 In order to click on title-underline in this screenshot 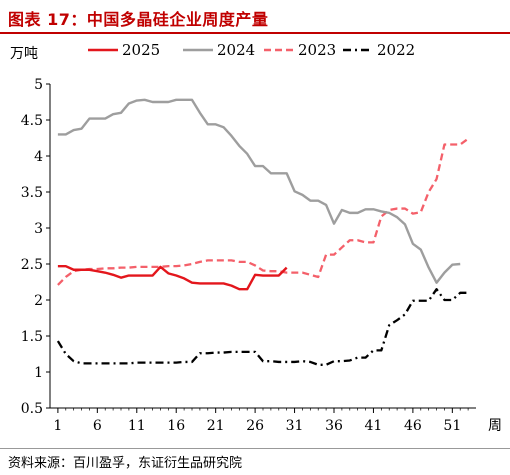, I will do `click(255, 33)`.